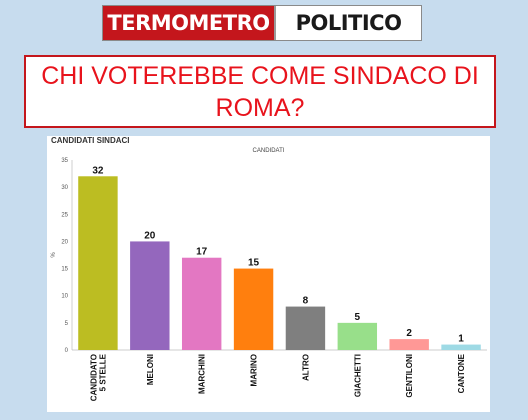 The image size is (528, 420). I want to click on x-tick-label: GIACHETTI, so click(357, 375).